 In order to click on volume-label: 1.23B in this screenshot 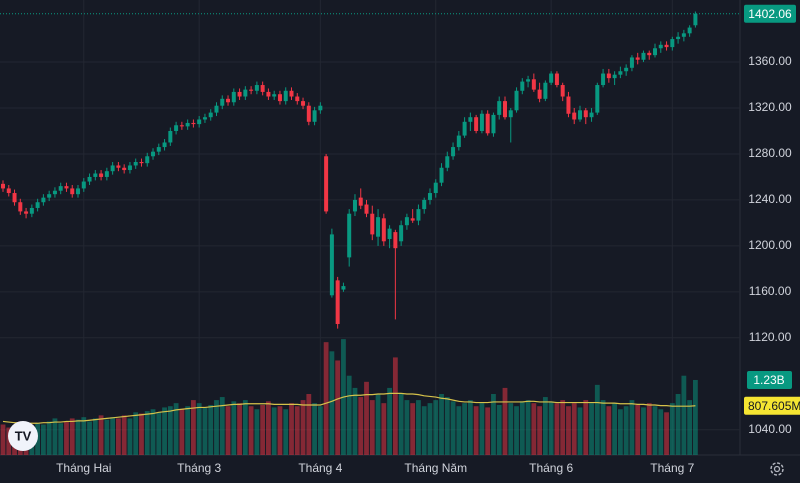, I will do `click(768, 380)`.